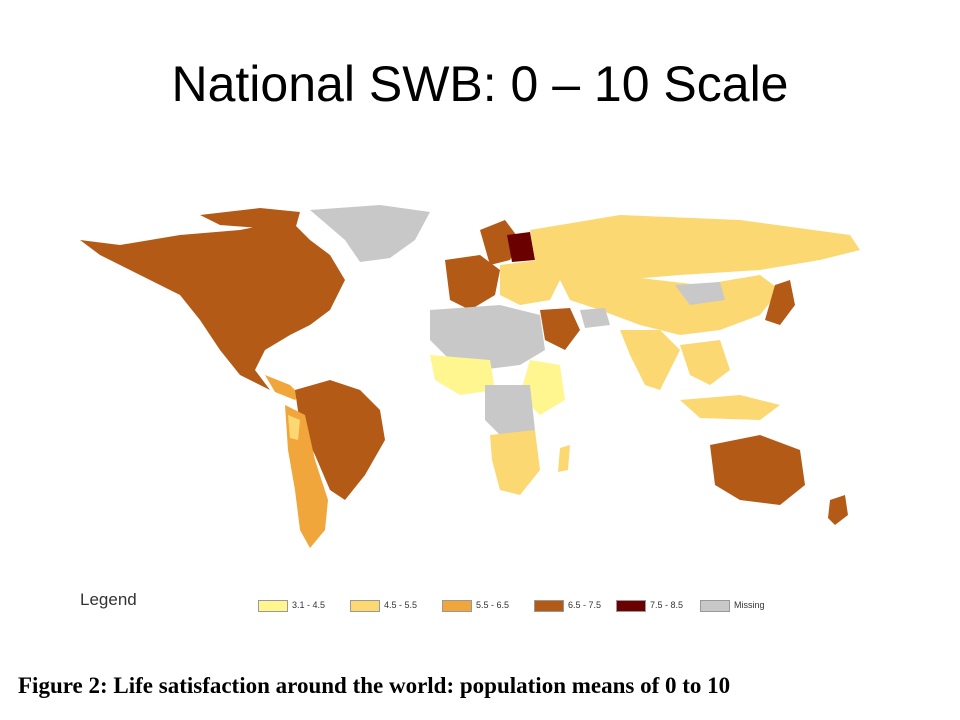  What do you see at coordinates (595, 318) in the screenshot?
I see `region-middle-east-missing` at bounding box center [595, 318].